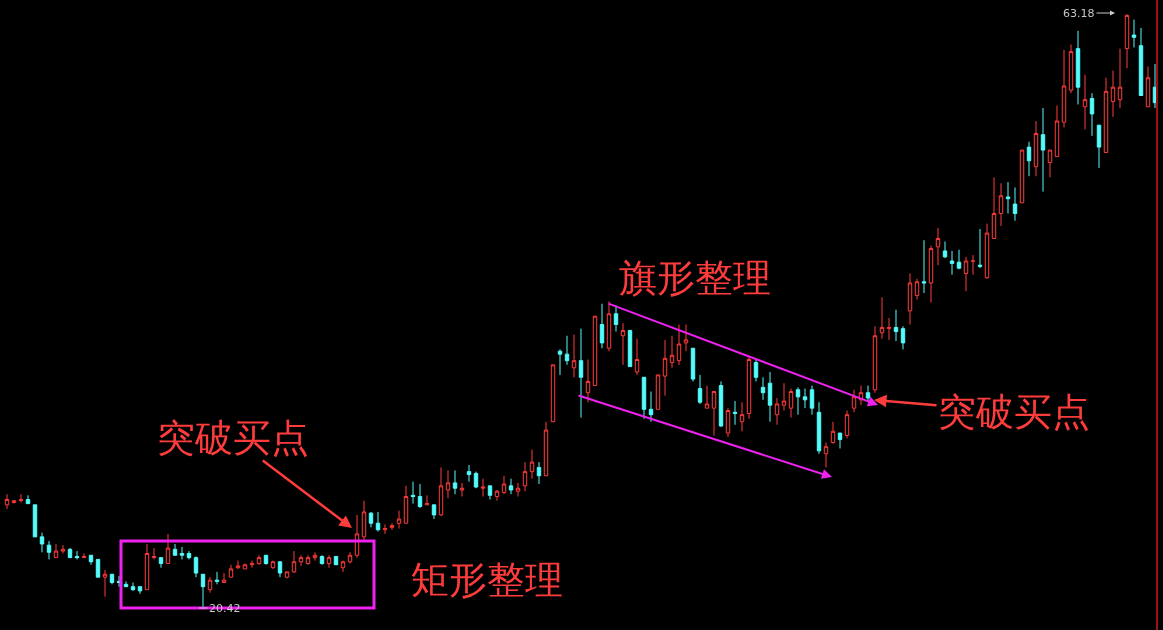 The width and height of the screenshot is (1163, 630). Describe the element at coordinates (225, 608) in the screenshot. I see `annotation: 20.42` at that location.